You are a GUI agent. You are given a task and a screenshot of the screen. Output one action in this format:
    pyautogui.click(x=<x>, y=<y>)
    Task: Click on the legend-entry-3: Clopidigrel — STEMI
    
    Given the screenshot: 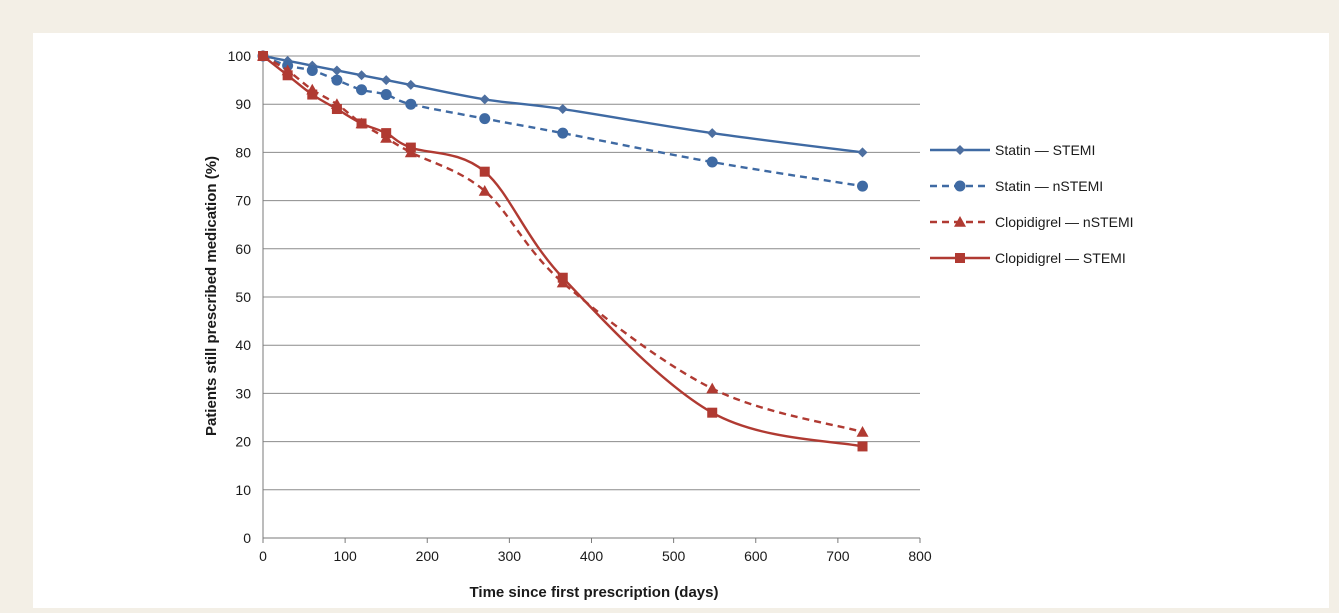 What is the action you would take?
    pyautogui.click(x=1028, y=258)
    